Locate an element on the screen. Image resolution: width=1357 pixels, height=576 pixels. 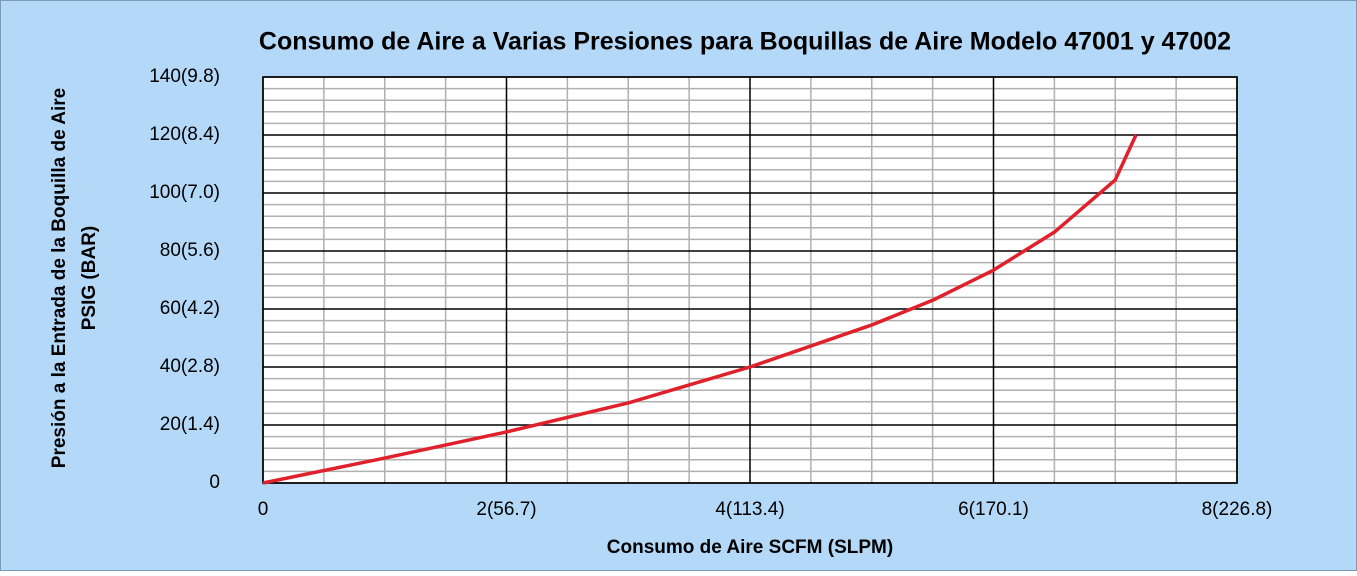
x-axis-label: Consumo de Aire SCFM (SLPM) is located at coordinates (750, 547).